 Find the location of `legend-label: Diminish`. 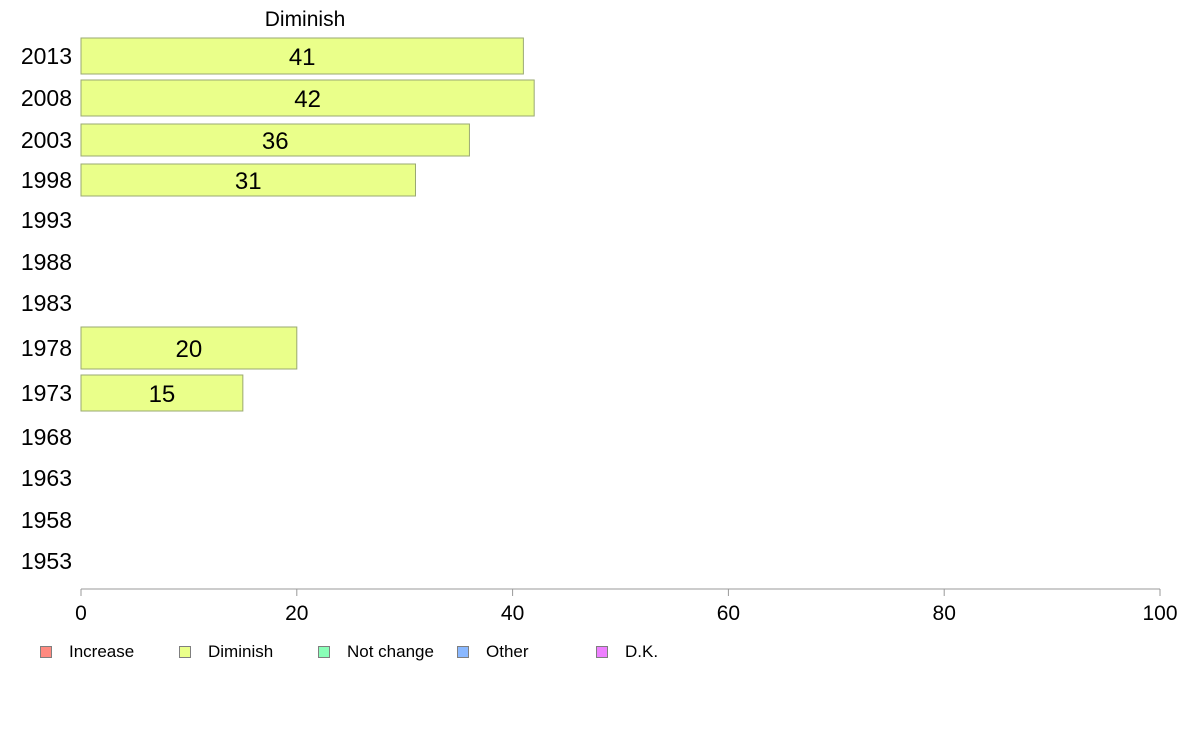

legend-label: Diminish is located at coordinates (241, 651).